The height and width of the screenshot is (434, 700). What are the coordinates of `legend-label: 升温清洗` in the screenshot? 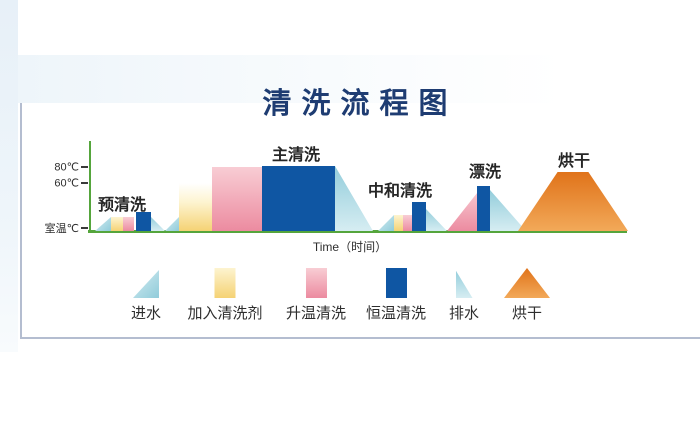 It's located at (316, 313).